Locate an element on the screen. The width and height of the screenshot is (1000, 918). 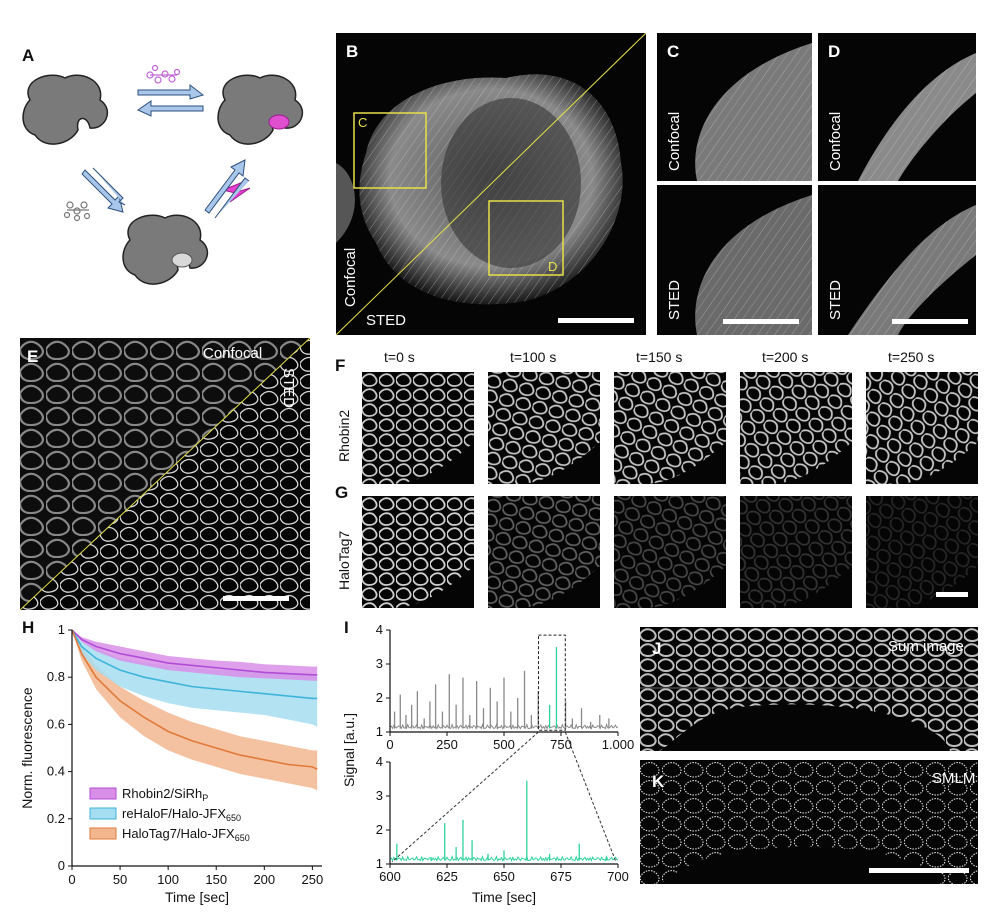
panel-c-sted-label: STED is located at coordinates (674, 299).